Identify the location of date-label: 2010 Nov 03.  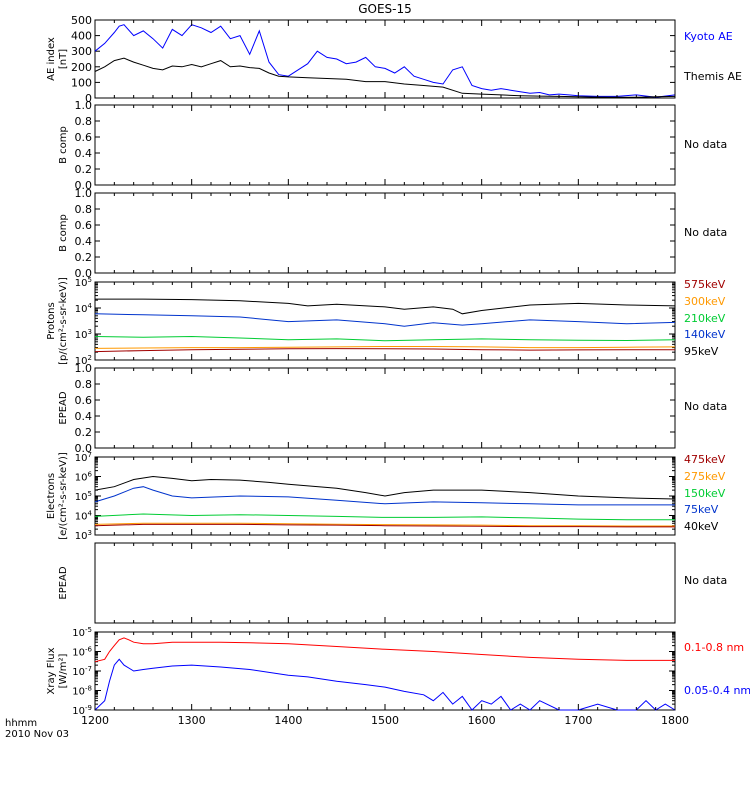
(37, 734).